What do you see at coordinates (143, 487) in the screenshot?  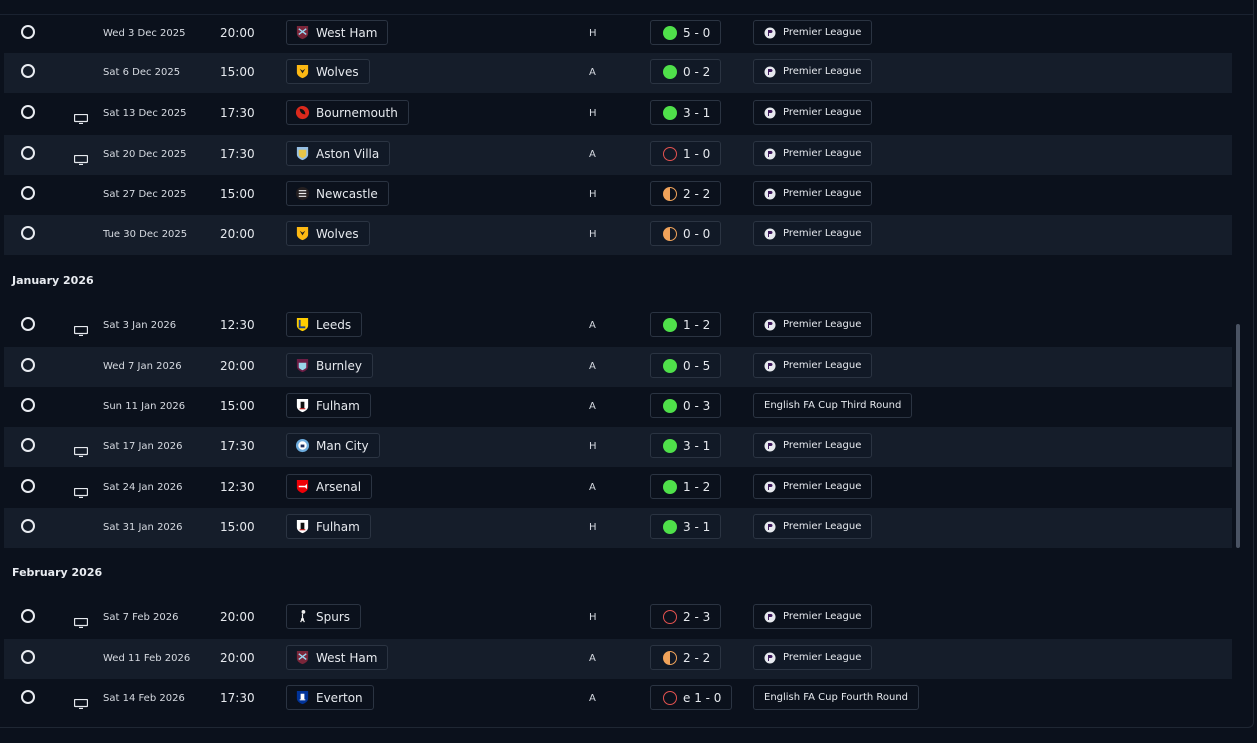 I see `fixture-date: Sat 24 Jan 2026` at bounding box center [143, 487].